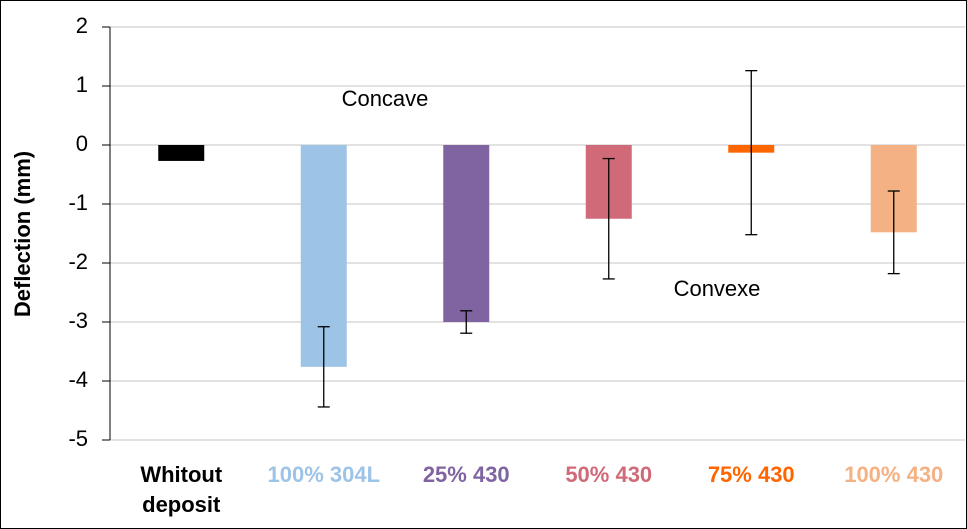 This screenshot has width=967, height=529. What do you see at coordinates (466, 474) in the screenshot?
I see `x-tick-label: 25% 430` at bounding box center [466, 474].